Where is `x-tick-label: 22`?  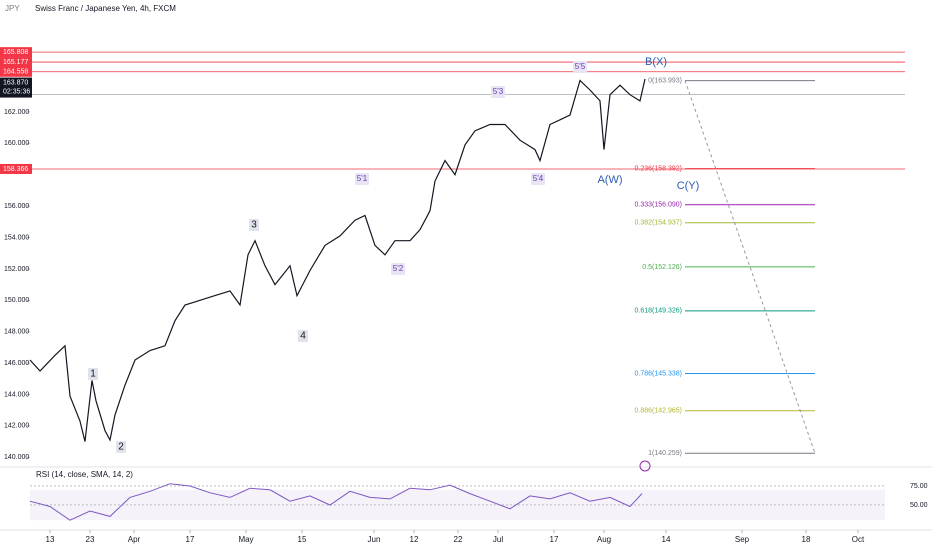
x-tick-label: 22 is located at coordinates (458, 539).